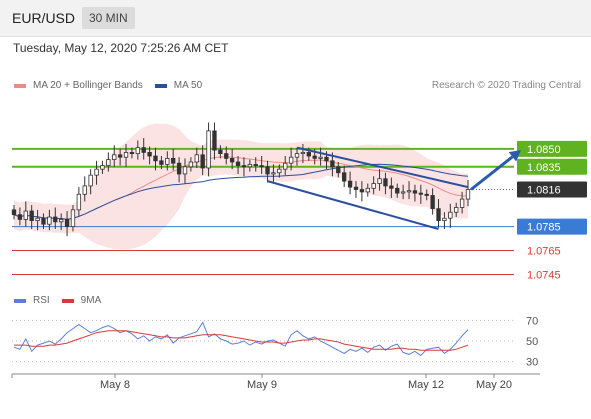 The width and height of the screenshot is (591, 419). Describe the element at coordinates (544, 191) in the screenshot. I see `current-price-label: 1.0816` at that location.